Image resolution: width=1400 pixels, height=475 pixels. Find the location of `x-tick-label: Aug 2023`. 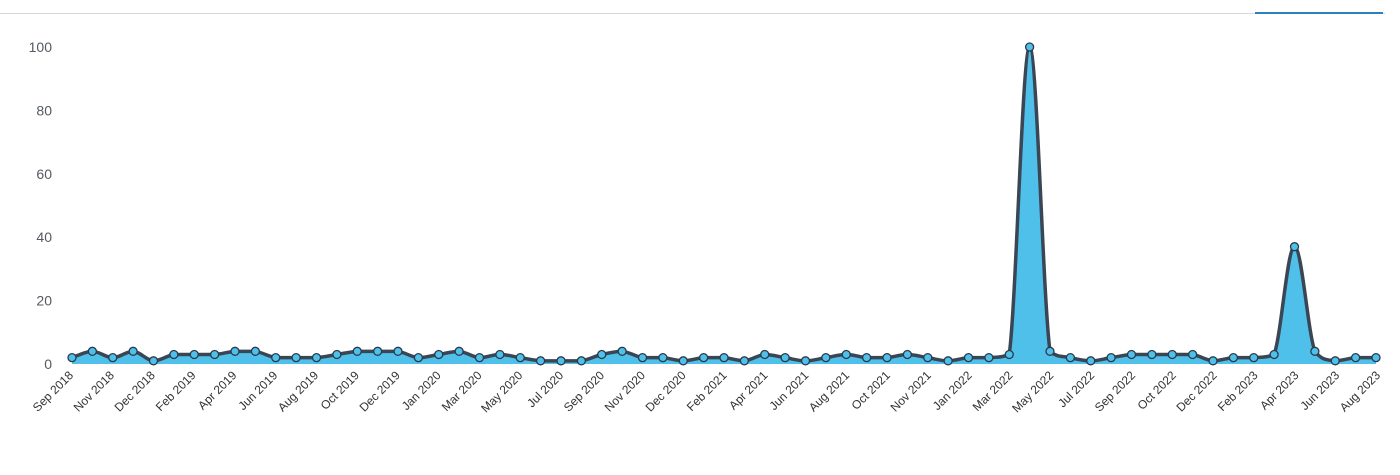

x-tick-label: Aug 2023 is located at coordinates (1360, 391).